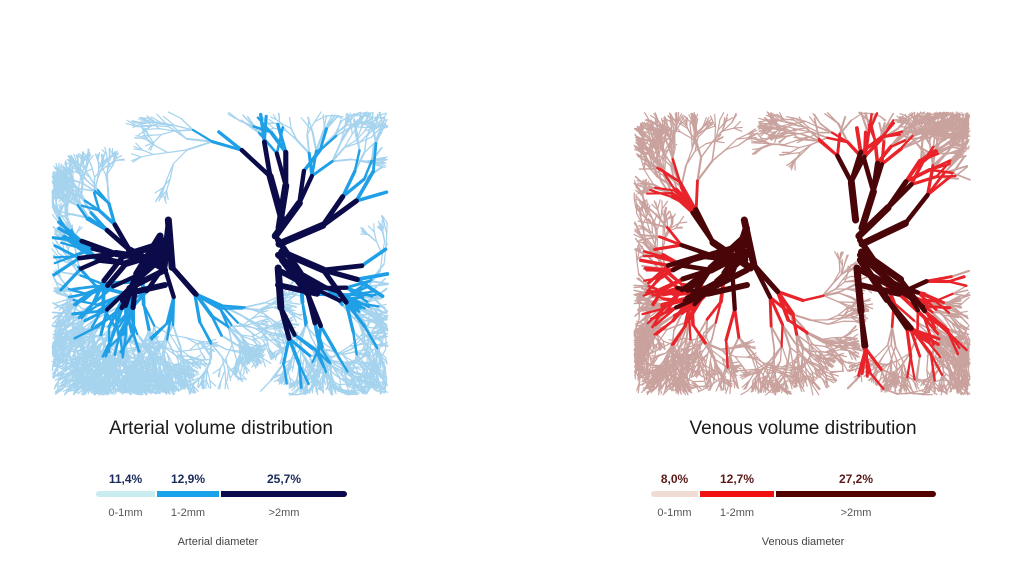  Describe the element at coordinates (188, 513) in the screenshot. I see `arterial-range-1-2mm: 1-2mm` at that location.